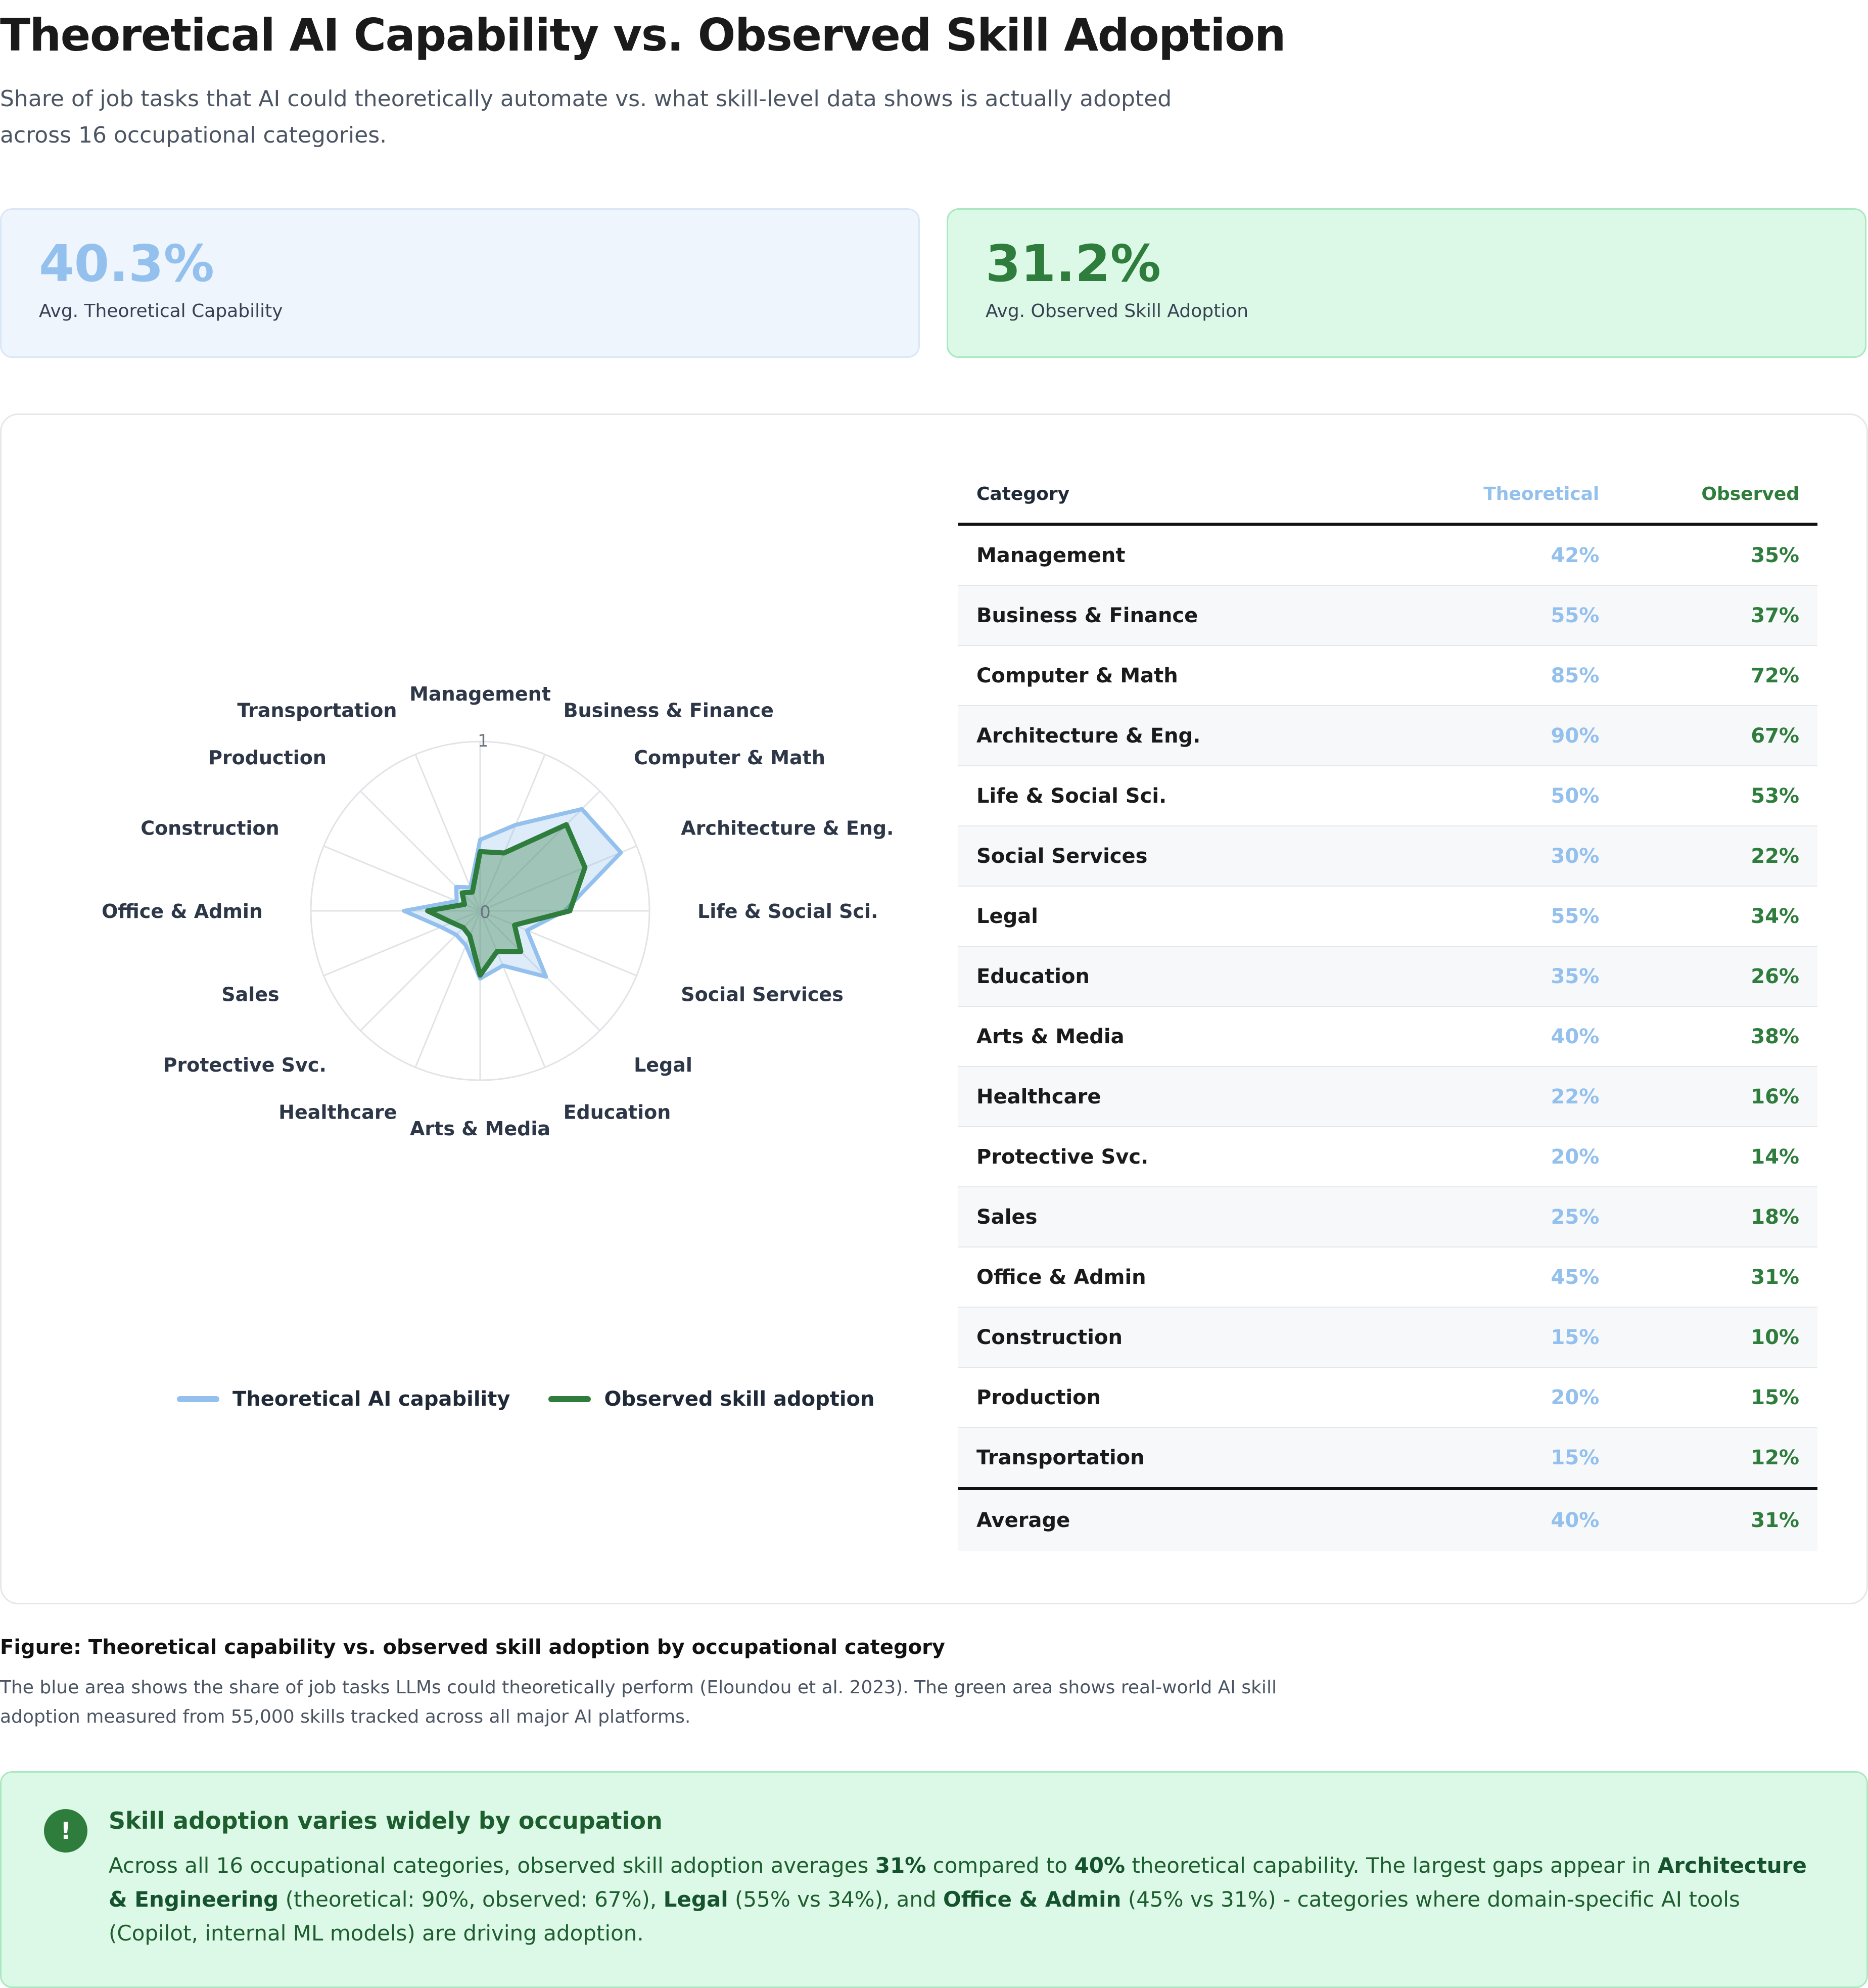 This screenshot has width=1868, height=1988. I want to click on cell-theoretical: 50%, so click(1491, 796).